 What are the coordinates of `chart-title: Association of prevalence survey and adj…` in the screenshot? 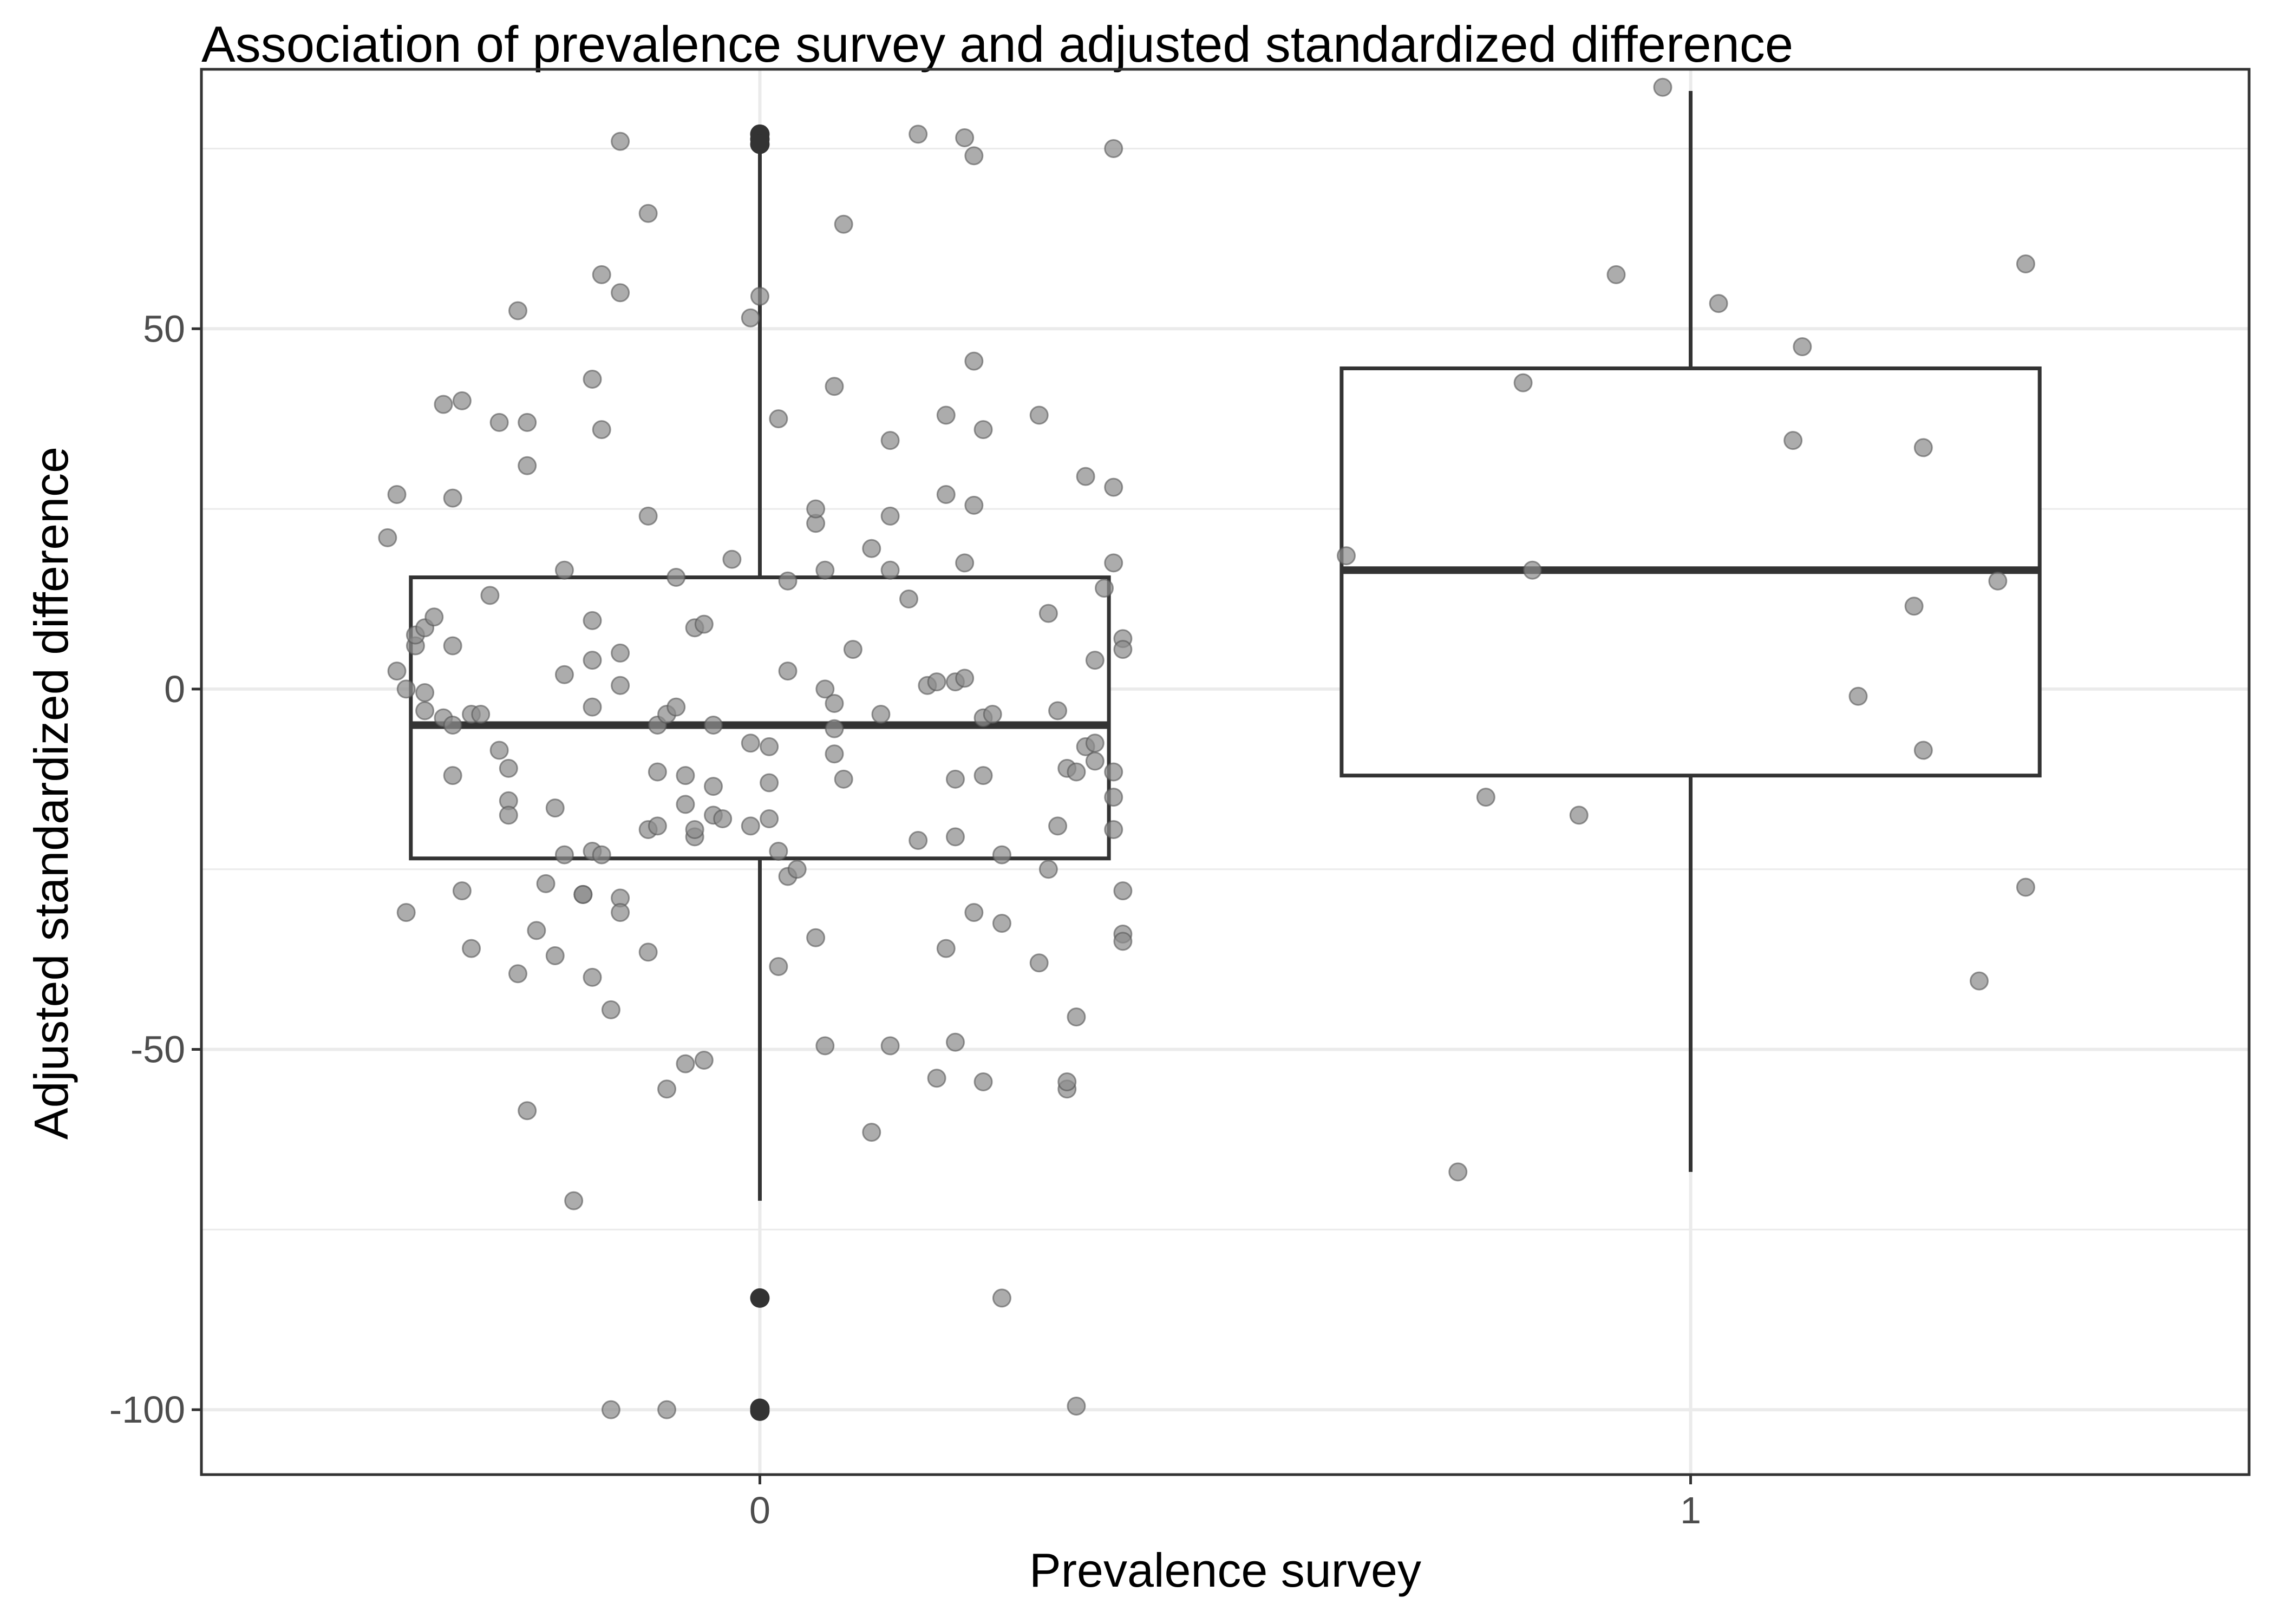 It's located at (998, 45).